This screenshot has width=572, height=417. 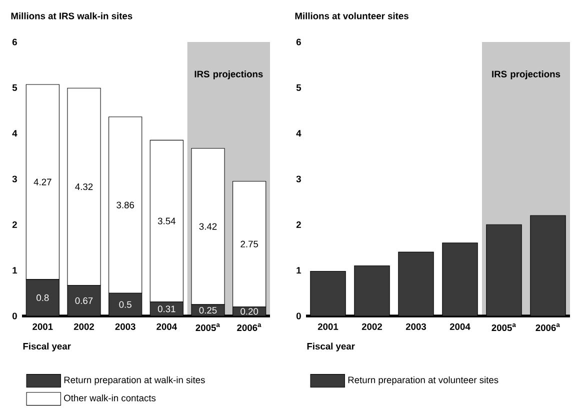 What do you see at coordinates (208, 310) in the screenshot?
I see `data-label: 0.25` at bounding box center [208, 310].